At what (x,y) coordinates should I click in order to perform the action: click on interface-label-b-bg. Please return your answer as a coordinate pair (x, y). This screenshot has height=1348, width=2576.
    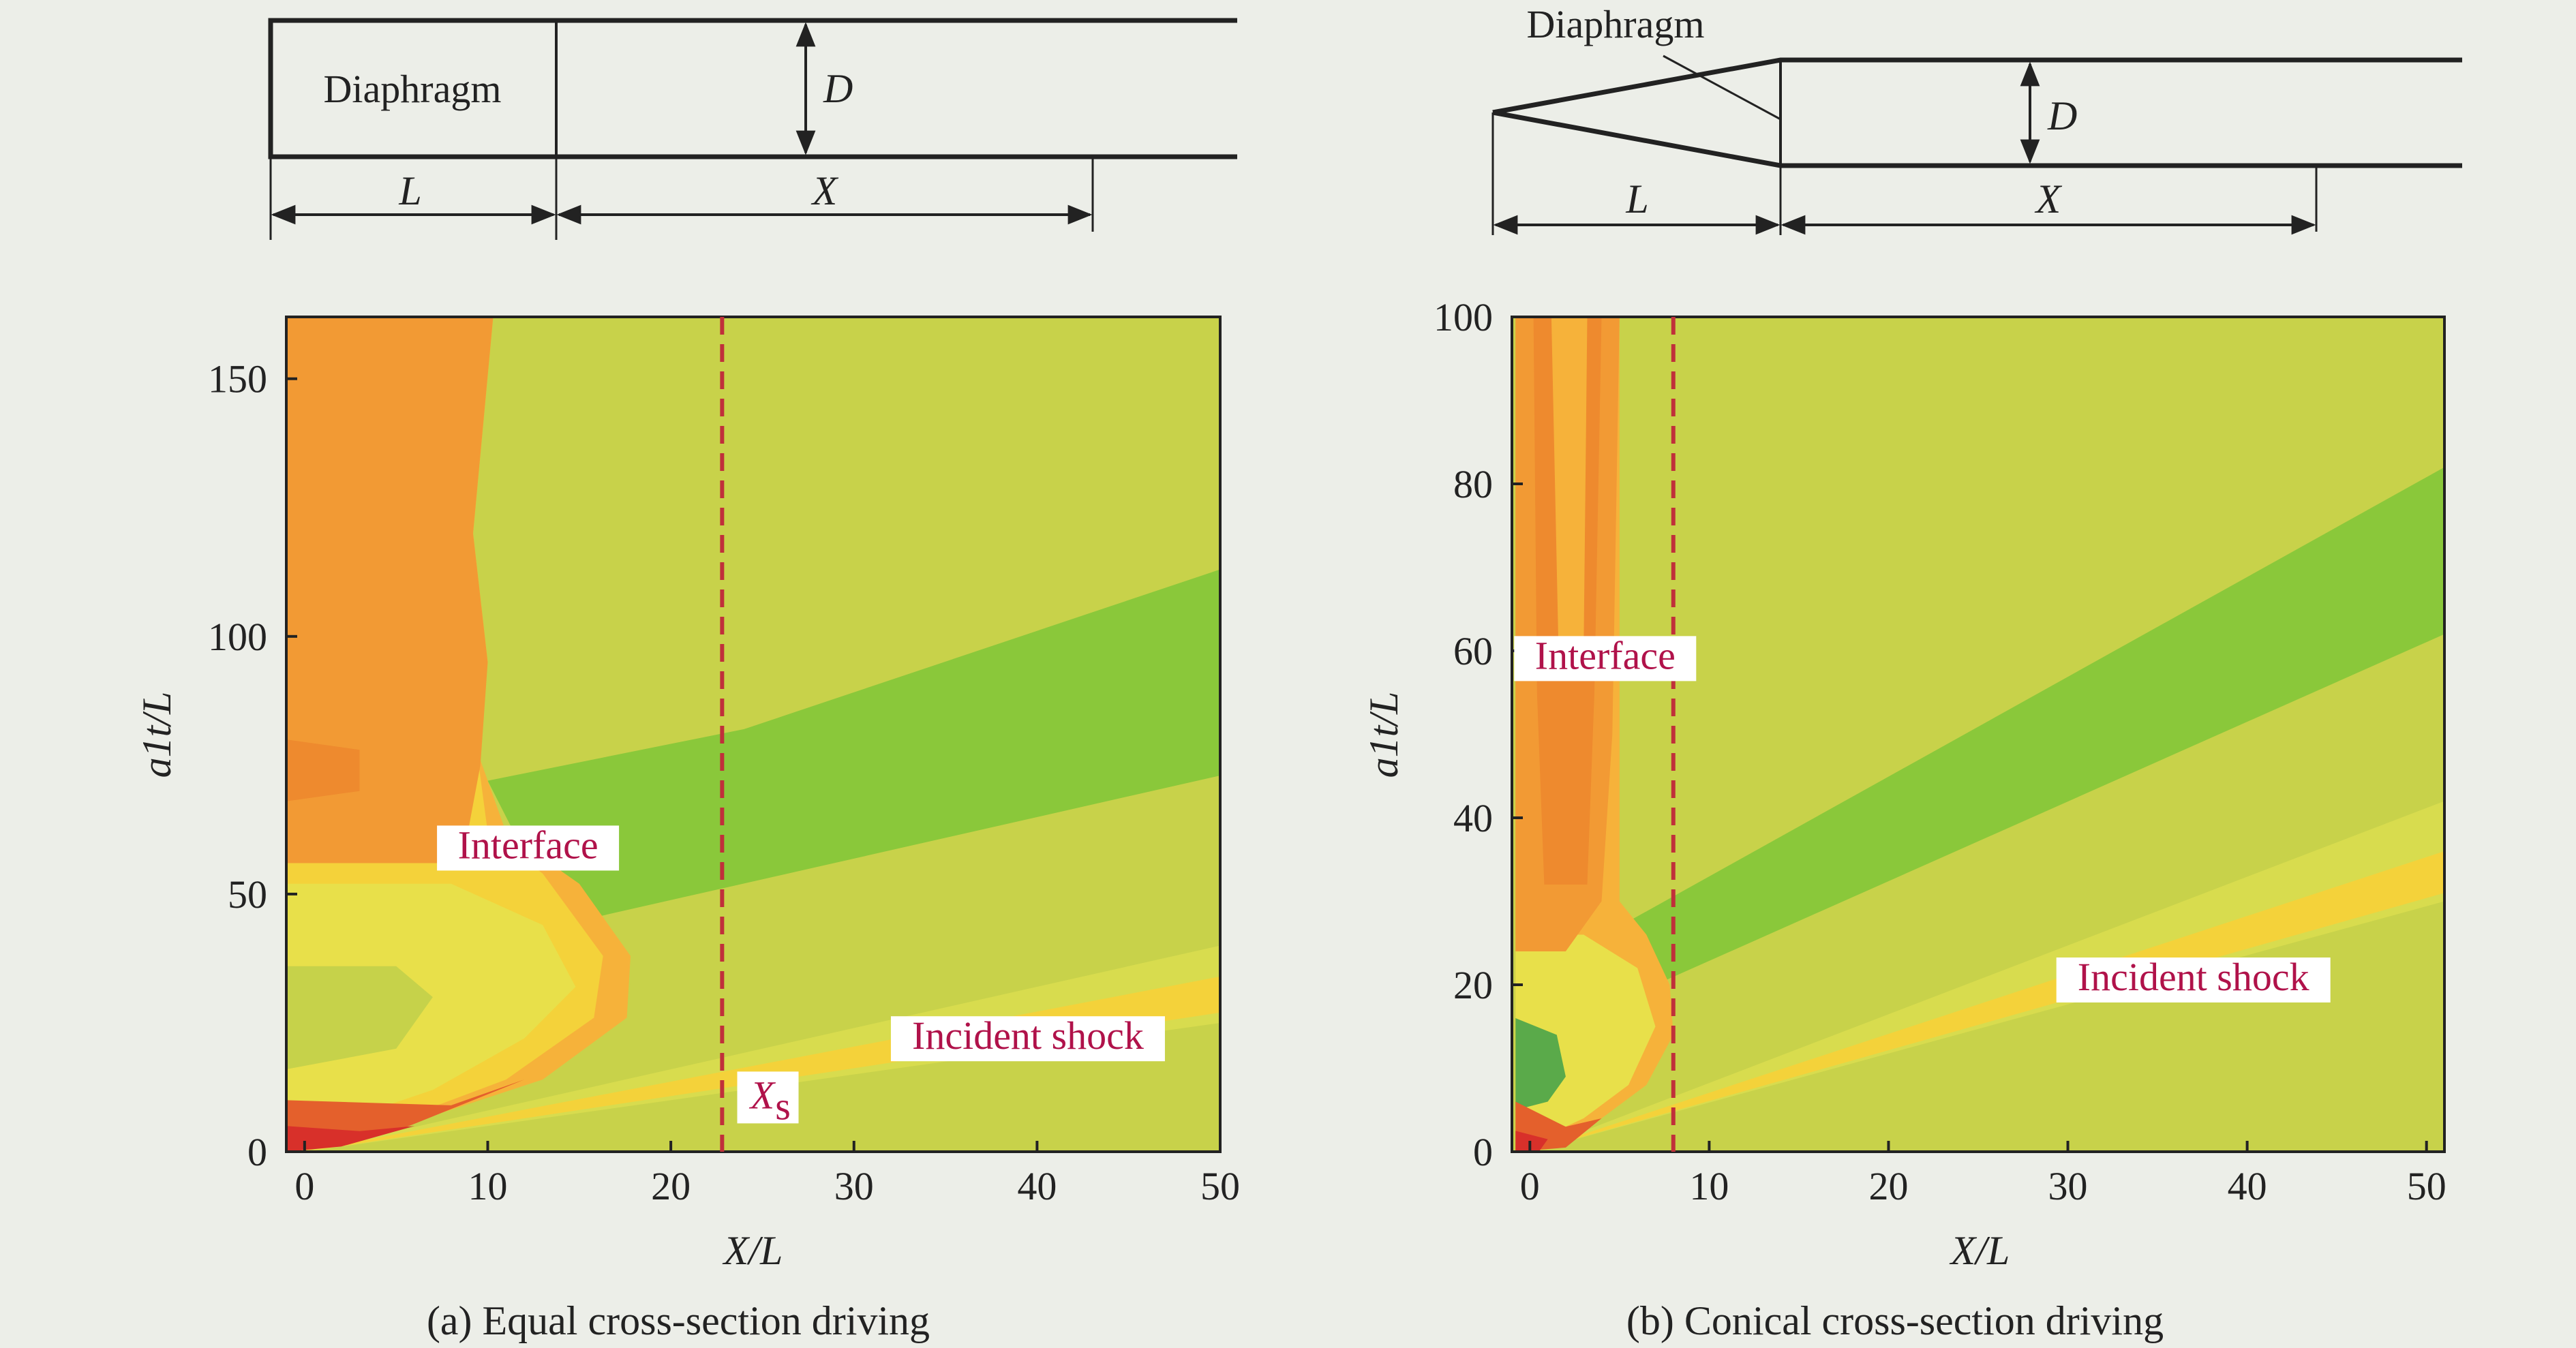
    Looking at the image, I should click on (1606, 659).